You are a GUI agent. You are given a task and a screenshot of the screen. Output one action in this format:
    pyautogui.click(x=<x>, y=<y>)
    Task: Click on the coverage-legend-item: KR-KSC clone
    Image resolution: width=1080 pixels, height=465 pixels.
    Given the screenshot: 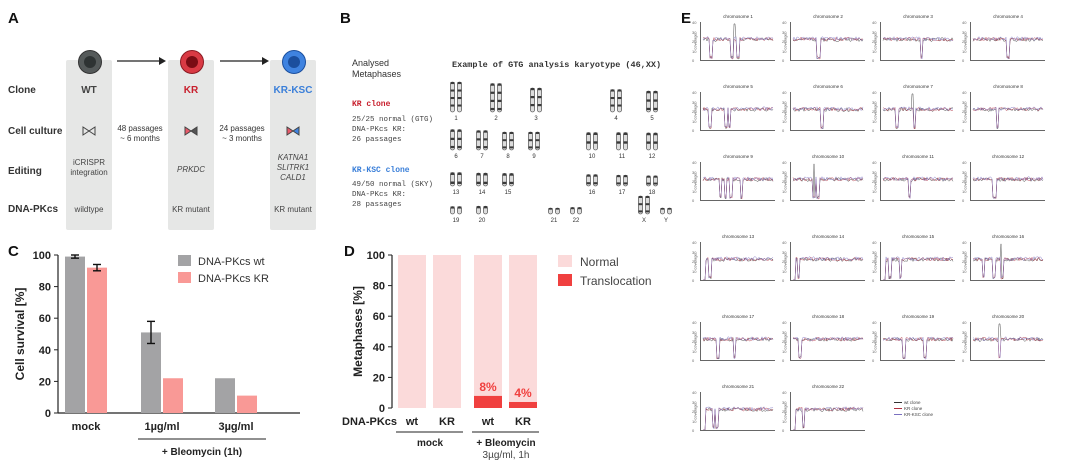 What is the action you would take?
    pyautogui.click(x=913, y=415)
    